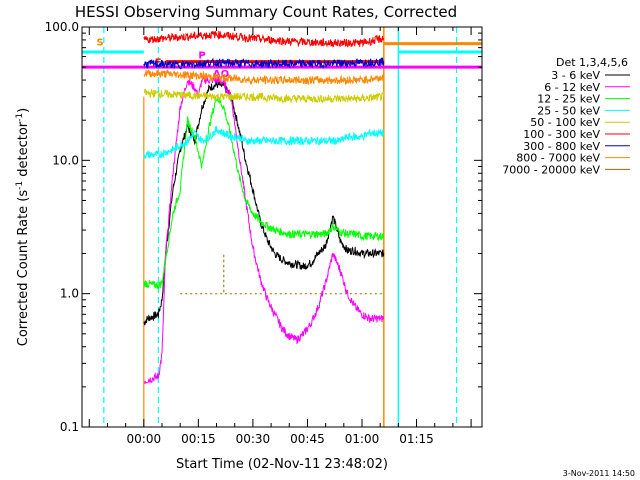 The height and width of the screenshot is (480, 640). What do you see at coordinates (100, 42) in the screenshot?
I see `flag-label-s: S` at bounding box center [100, 42].